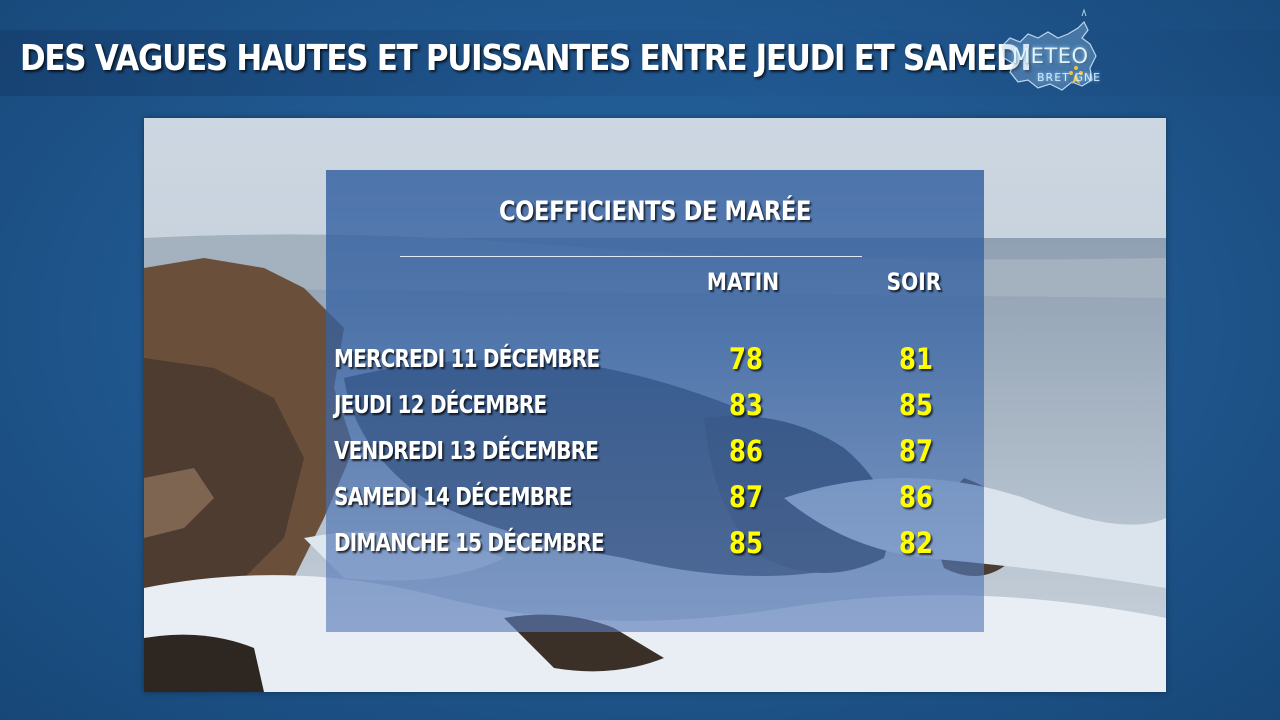  I want to click on table-row: MERCREDI 11 DÉCEMBRE 78 81, so click(655, 363).